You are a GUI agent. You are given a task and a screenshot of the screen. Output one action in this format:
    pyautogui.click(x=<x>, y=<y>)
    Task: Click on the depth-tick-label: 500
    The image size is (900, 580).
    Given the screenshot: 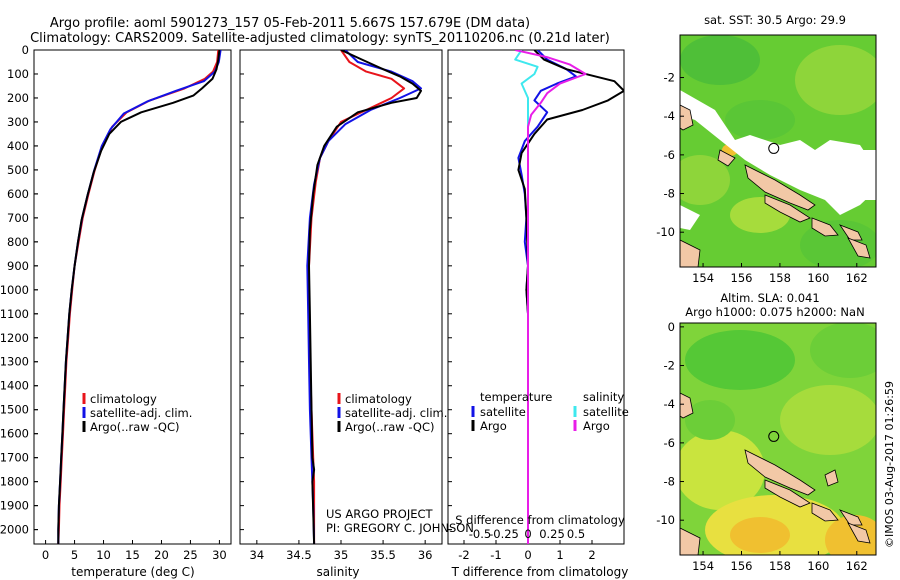 What is the action you would take?
    pyautogui.click(x=18, y=170)
    